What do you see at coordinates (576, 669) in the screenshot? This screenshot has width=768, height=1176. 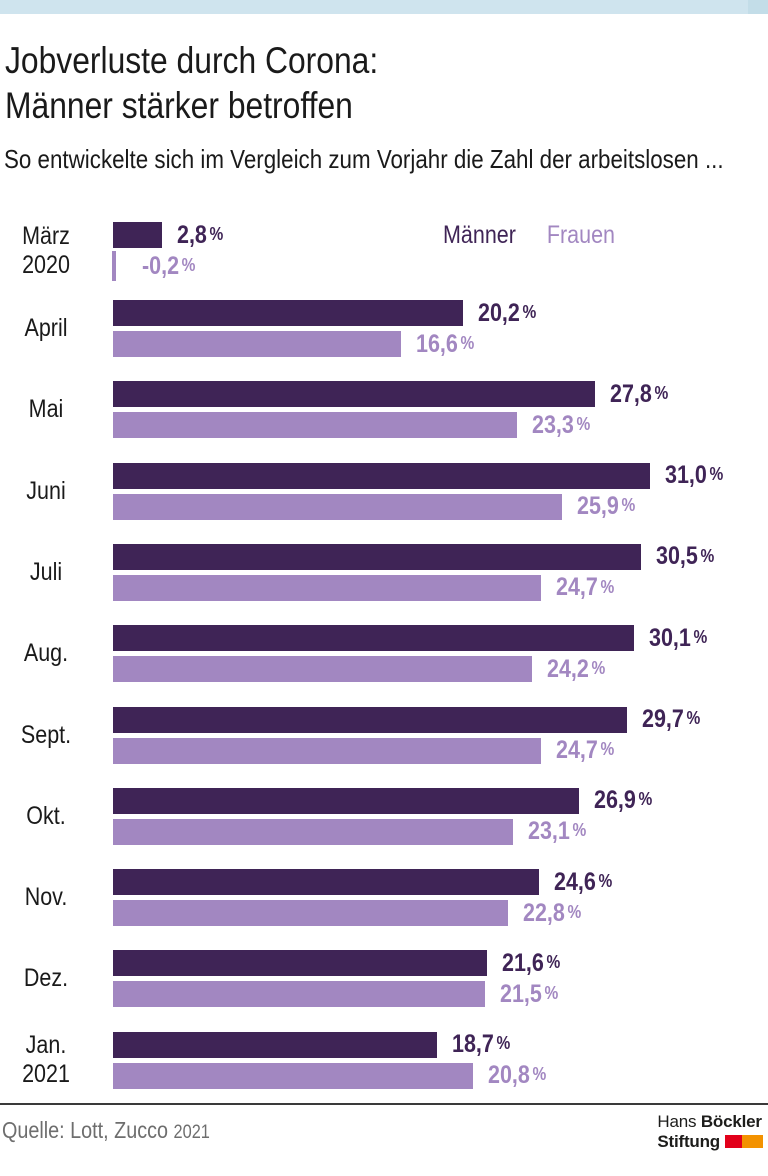 I see `bar-value-label-frauen: 24,2%` at bounding box center [576, 669].